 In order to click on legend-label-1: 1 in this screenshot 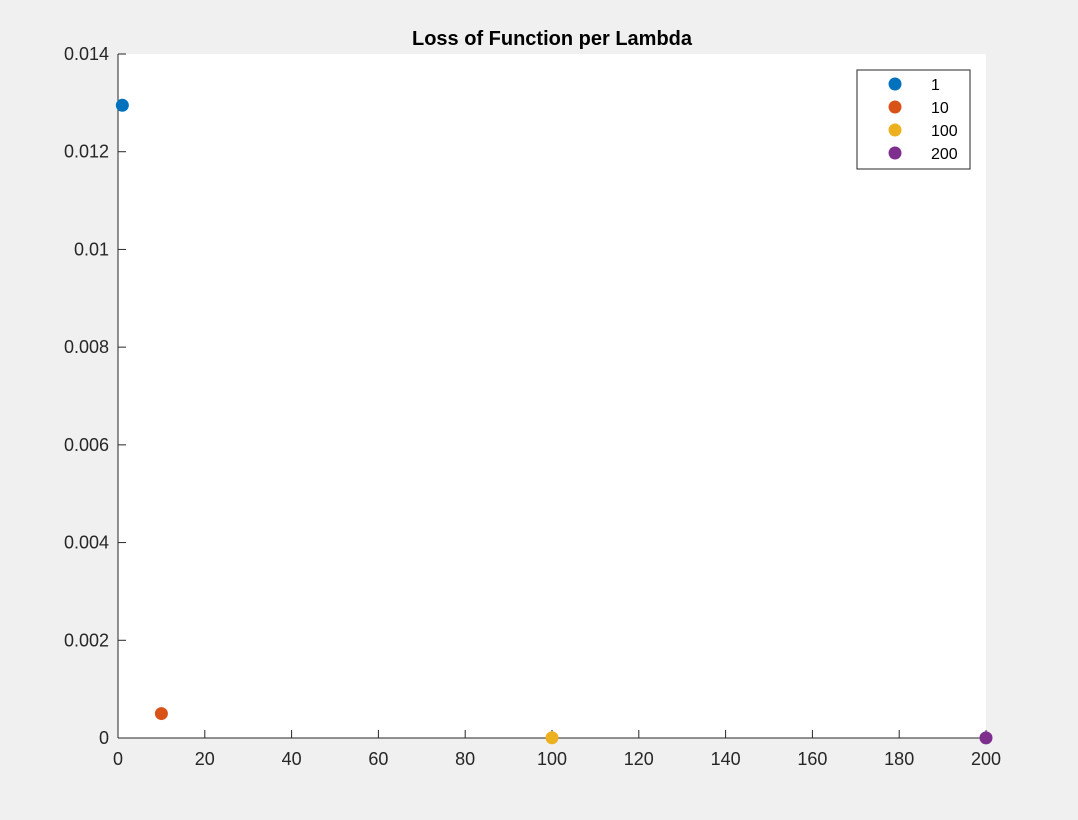, I will do `click(935, 85)`.